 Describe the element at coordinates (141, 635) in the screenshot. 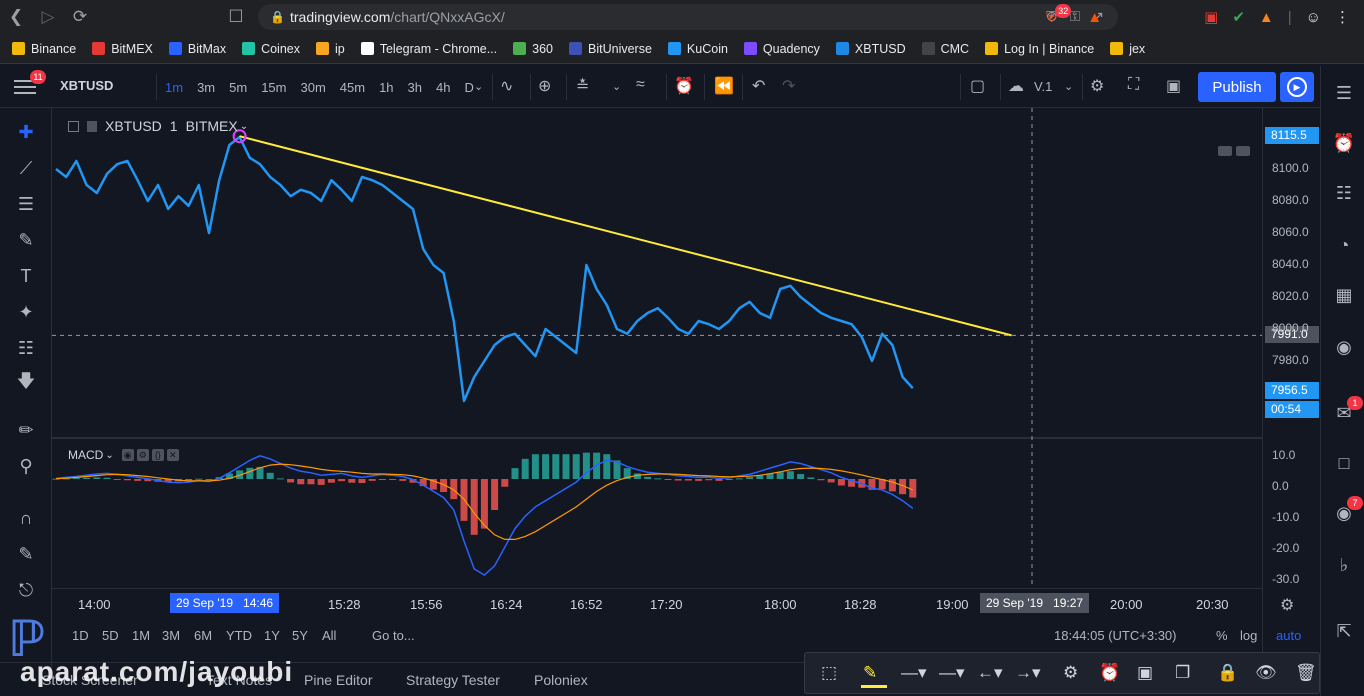

I see `range-option: 1M` at that location.